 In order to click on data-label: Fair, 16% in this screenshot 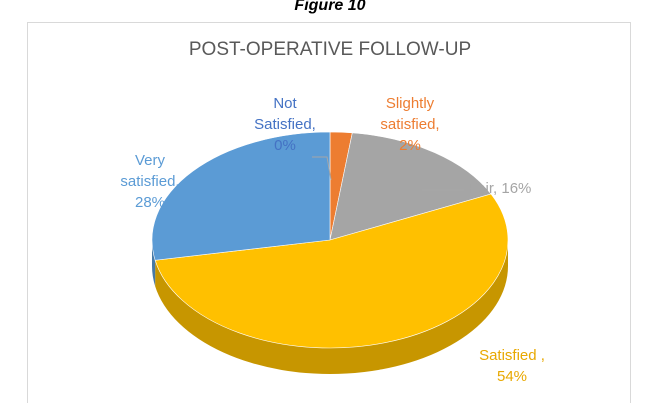, I will do `click(528, 188)`.